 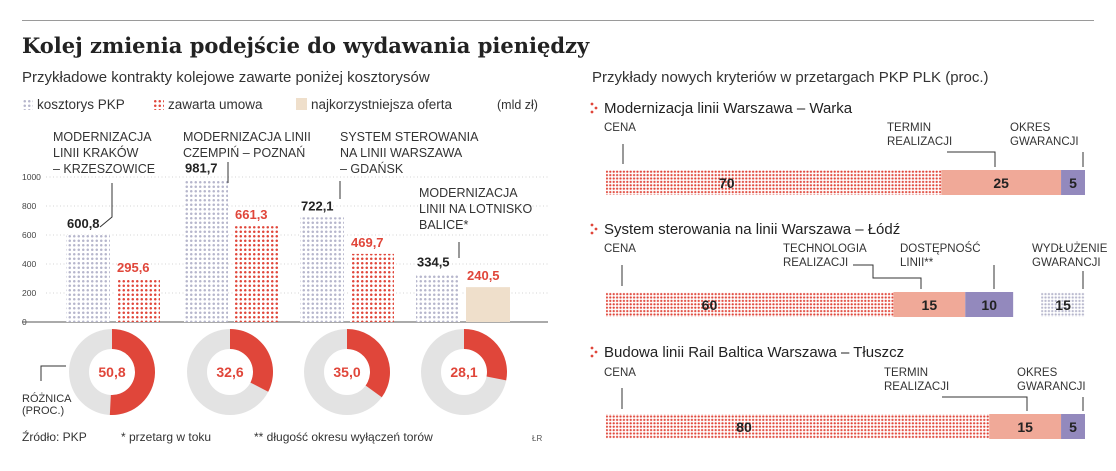 What do you see at coordinates (825, 249) in the screenshot?
I see `segment-category: TECHNOLOGIA` at bounding box center [825, 249].